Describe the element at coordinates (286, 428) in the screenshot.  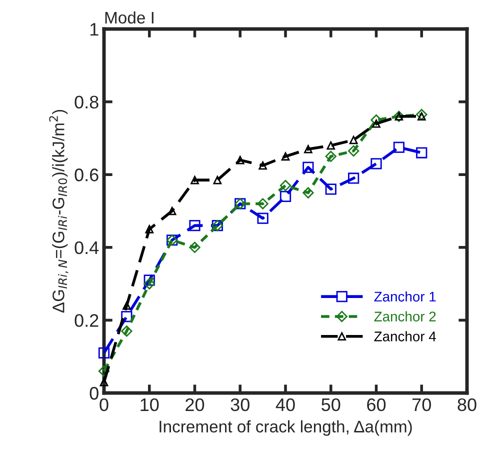
I see `x-axis-title: Increment of crack length, Δa(mm)` at that location.